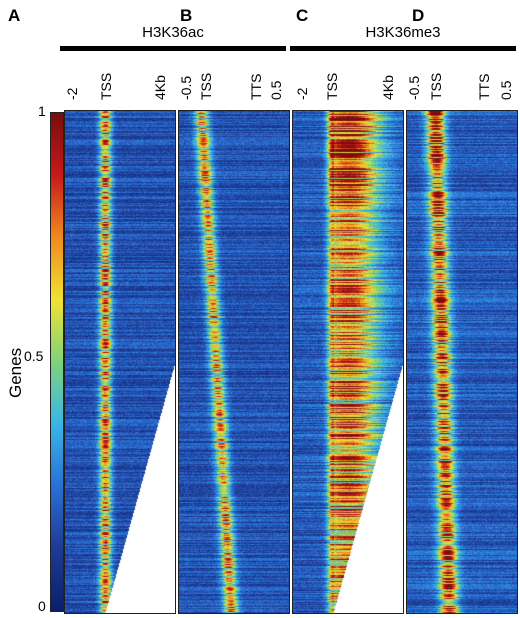 This screenshot has height=618, width=520. What do you see at coordinates (436, 86) in the screenshot?
I see `tick-d-tss: TSS` at bounding box center [436, 86].